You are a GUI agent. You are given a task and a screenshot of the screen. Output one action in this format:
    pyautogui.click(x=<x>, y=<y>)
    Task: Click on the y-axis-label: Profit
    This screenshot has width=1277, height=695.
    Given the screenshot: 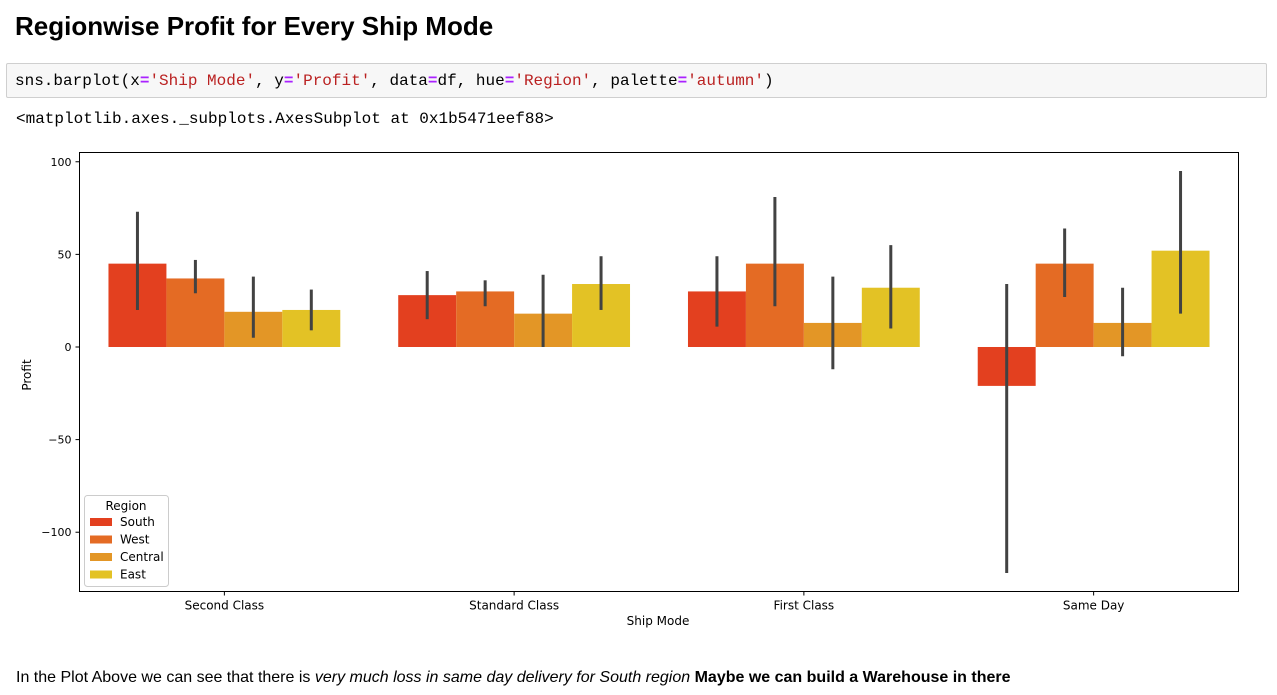 What is the action you would take?
    pyautogui.click(x=27, y=375)
    